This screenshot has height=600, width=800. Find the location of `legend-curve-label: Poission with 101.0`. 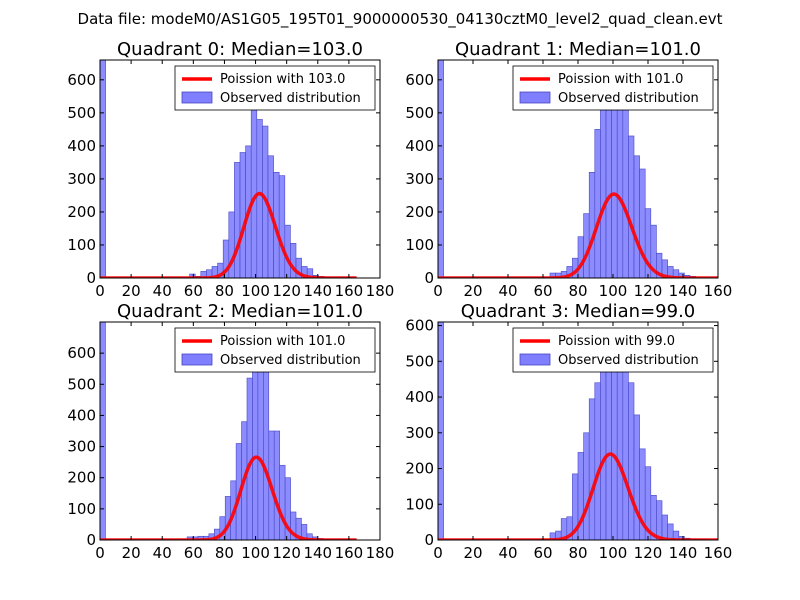

legend-curve-label: Poission with 101.0 is located at coordinates (282, 341).